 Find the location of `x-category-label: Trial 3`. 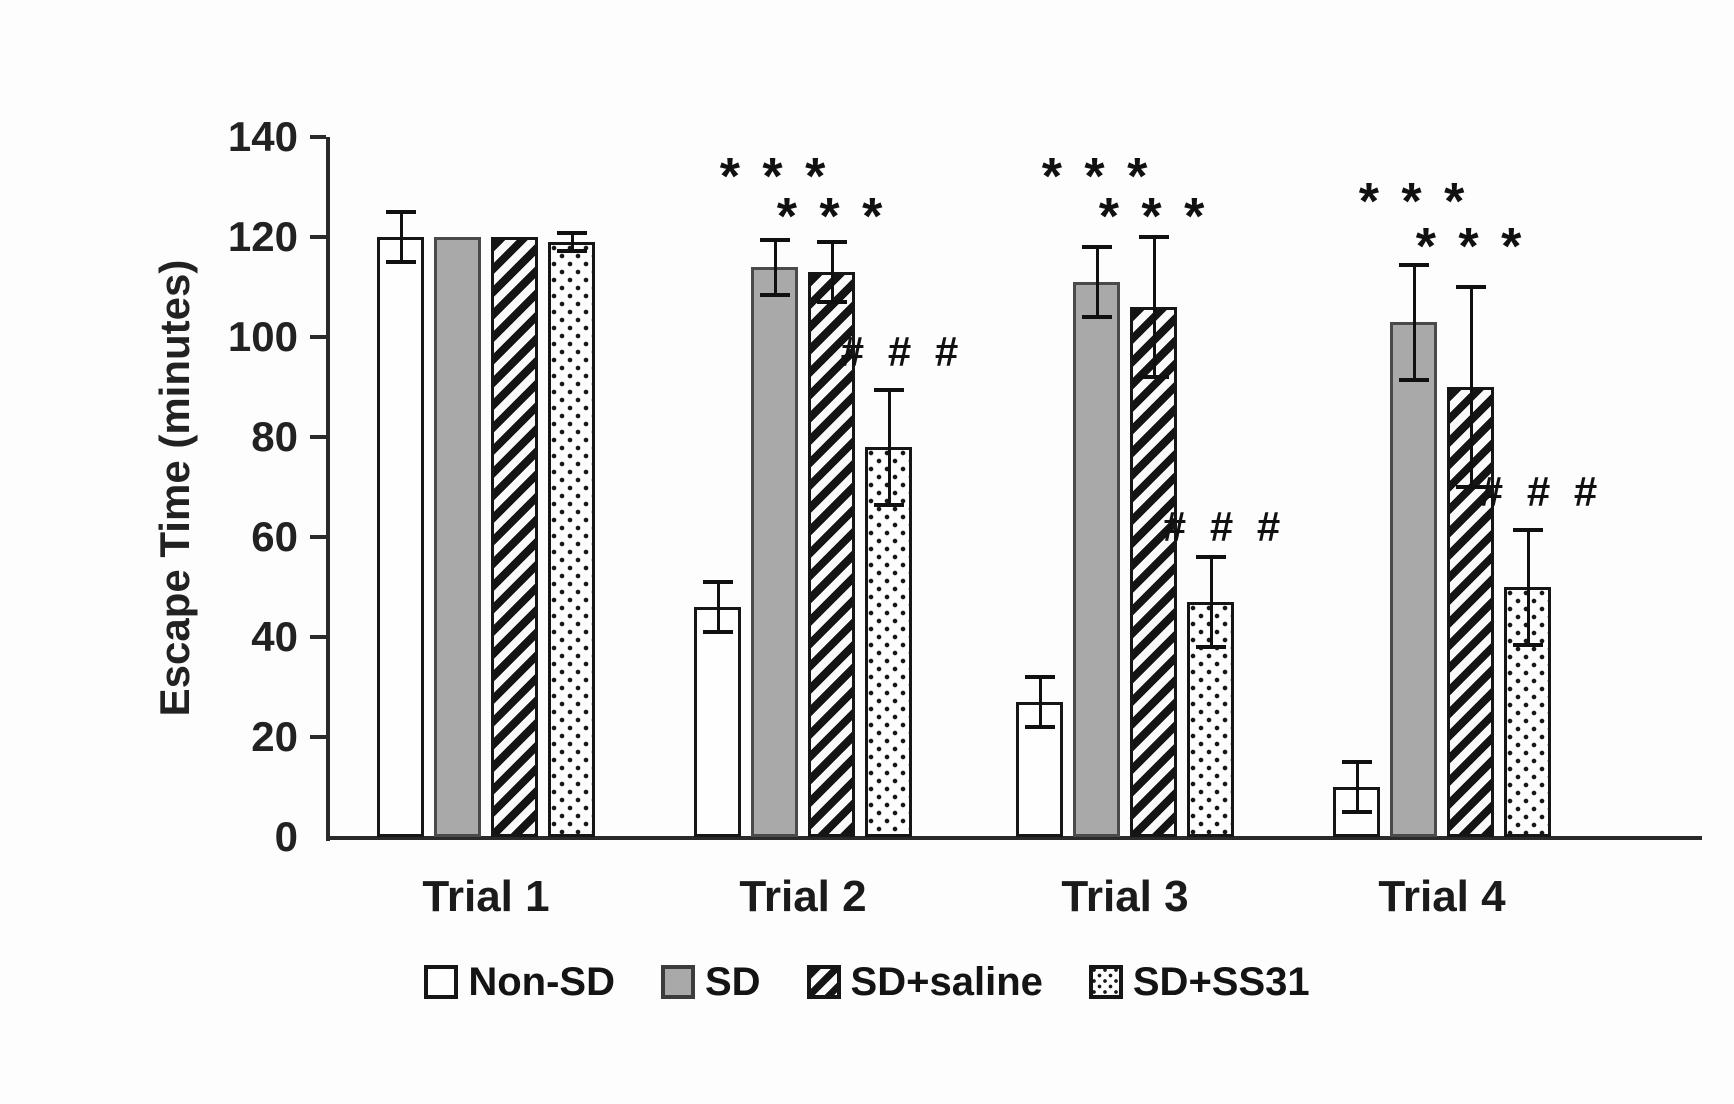

x-category-label: Trial 3 is located at coordinates (1125, 896).